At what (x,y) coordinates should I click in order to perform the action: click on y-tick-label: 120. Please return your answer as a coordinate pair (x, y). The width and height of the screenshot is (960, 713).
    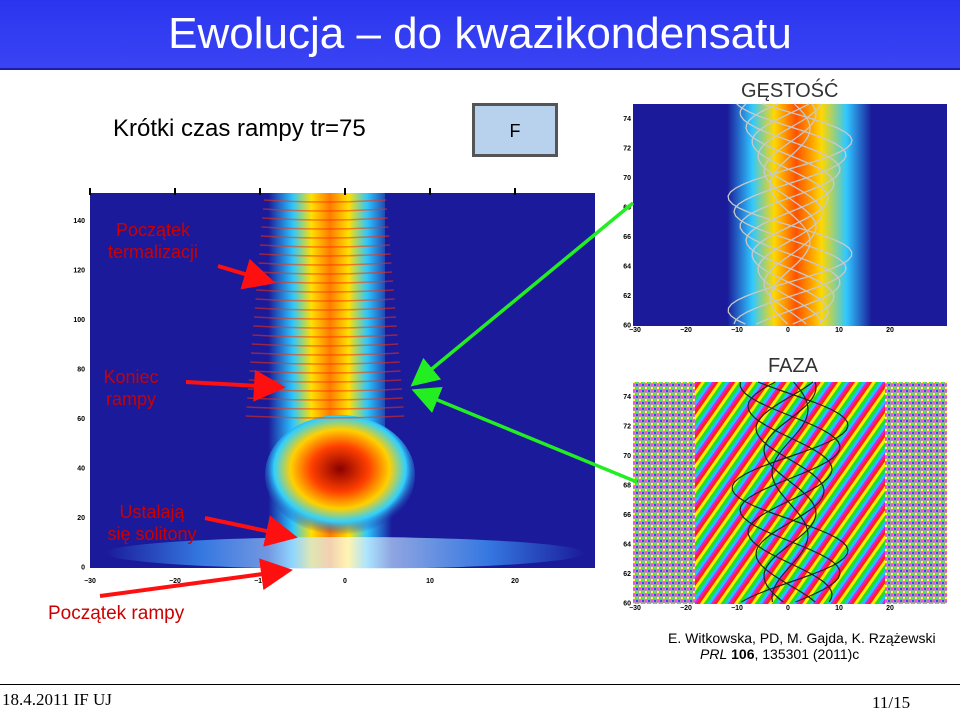
    Looking at the image, I should click on (79, 271).